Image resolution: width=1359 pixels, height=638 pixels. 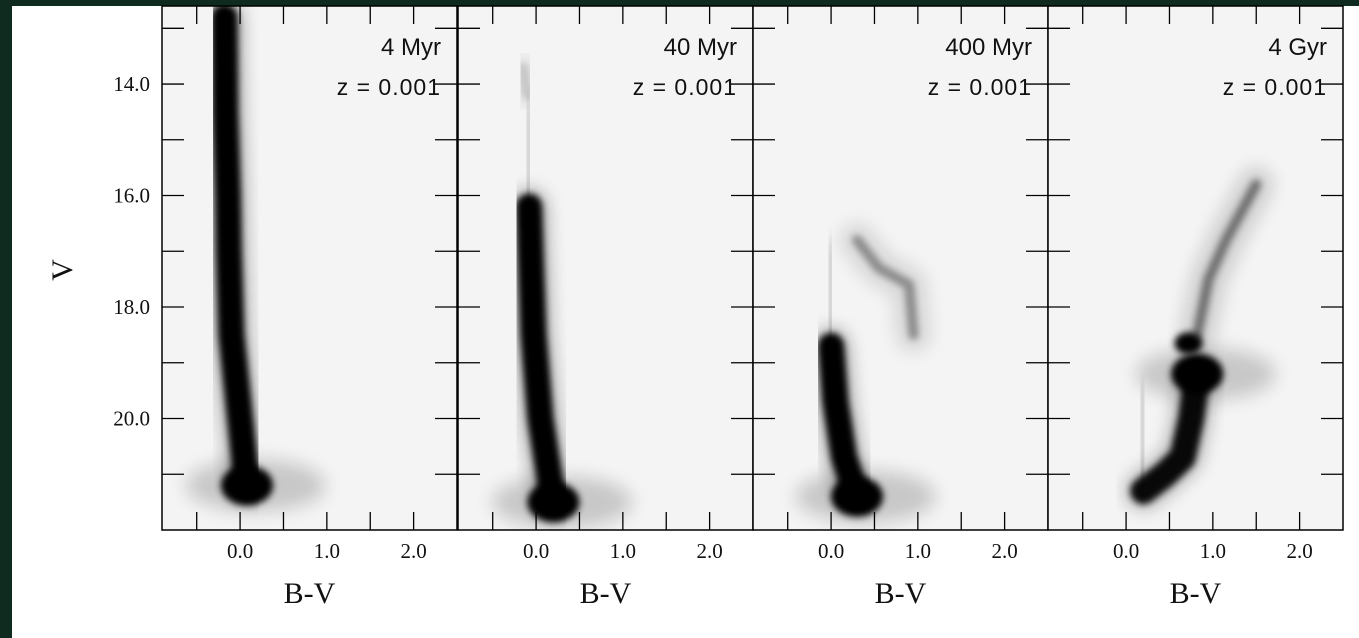 I want to click on panel-title: 400 Myr, so click(x=988, y=47).